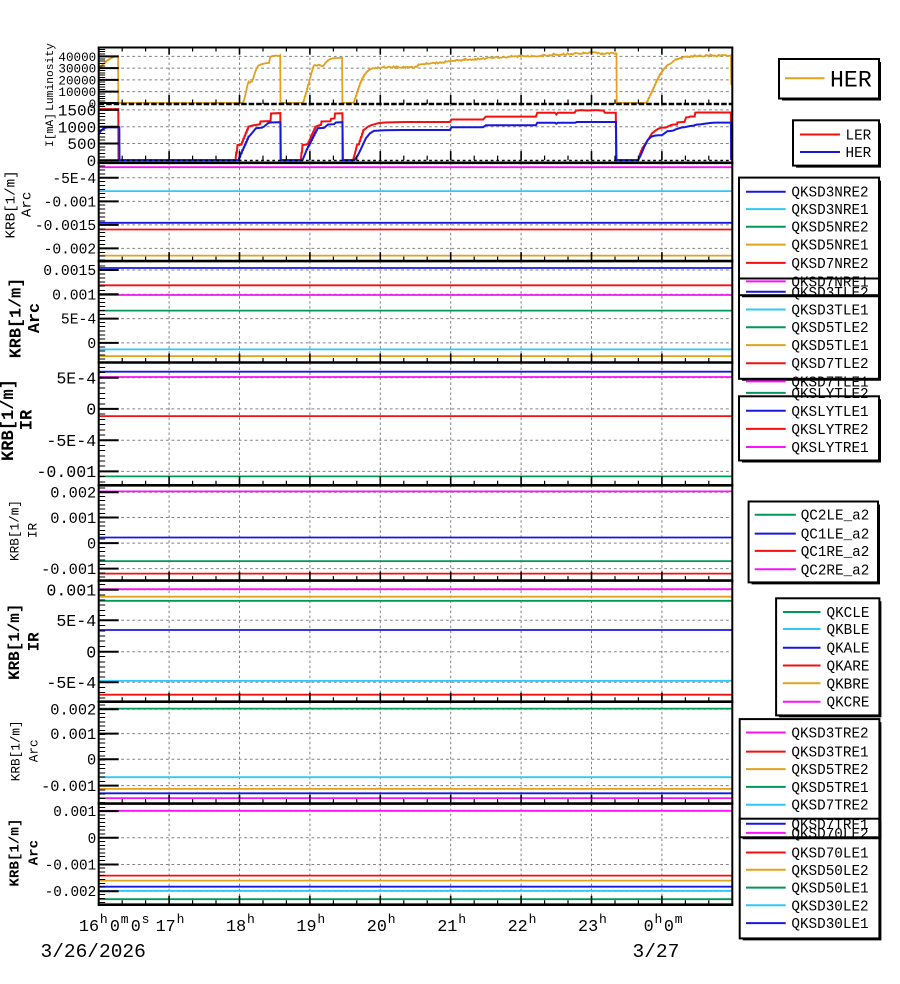 This screenshot has width=900, height=984. I want to click on svg-text: QKSD7TRE1, so click(829, 826).